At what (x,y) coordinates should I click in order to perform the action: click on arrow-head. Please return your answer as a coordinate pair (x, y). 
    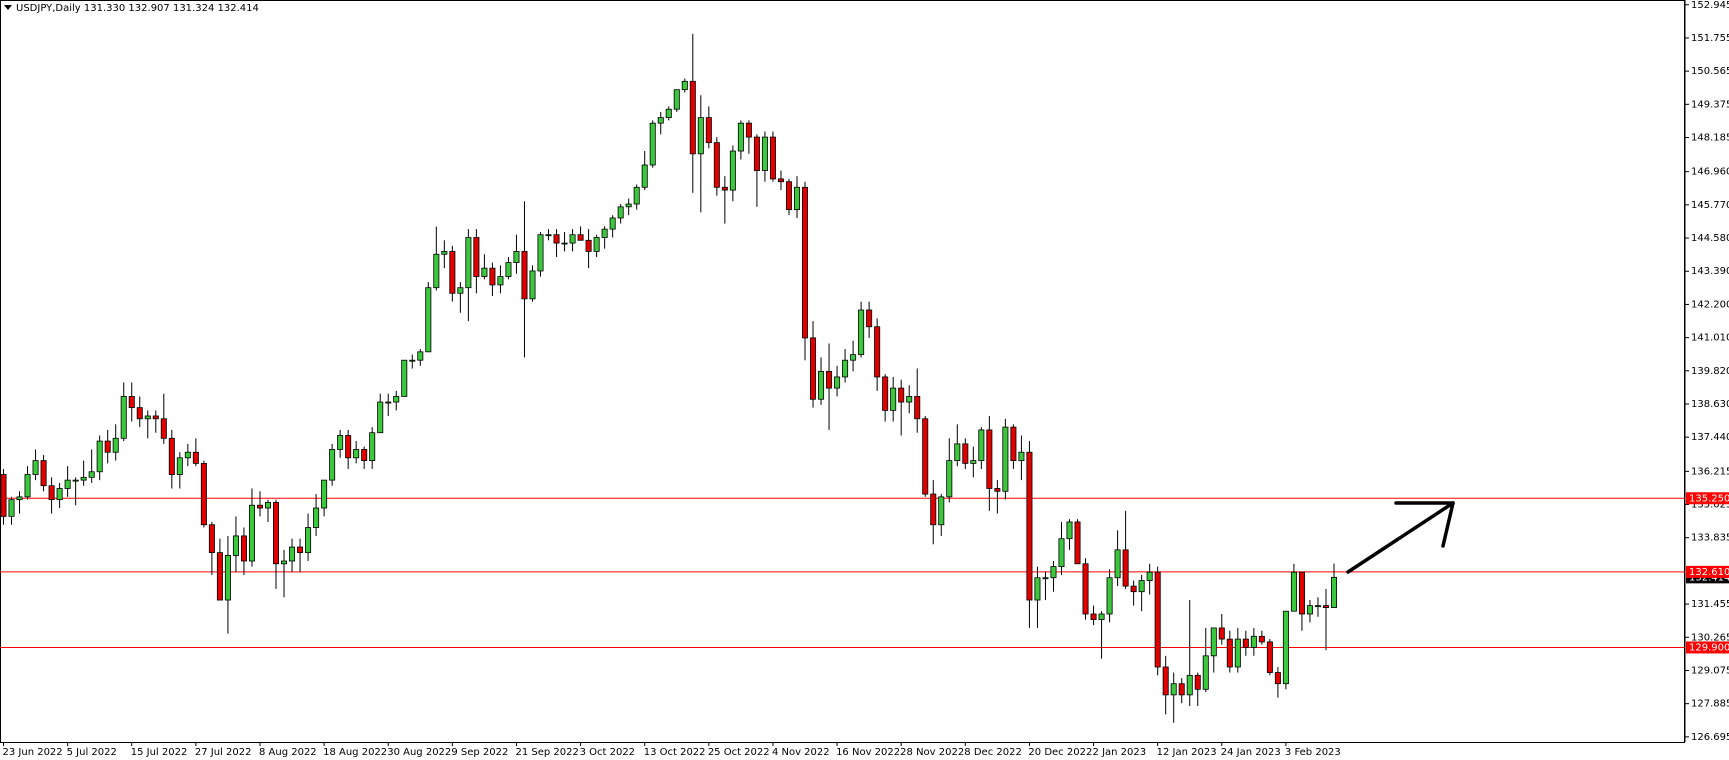
    Looking at the image, I should click on (1448, 524).